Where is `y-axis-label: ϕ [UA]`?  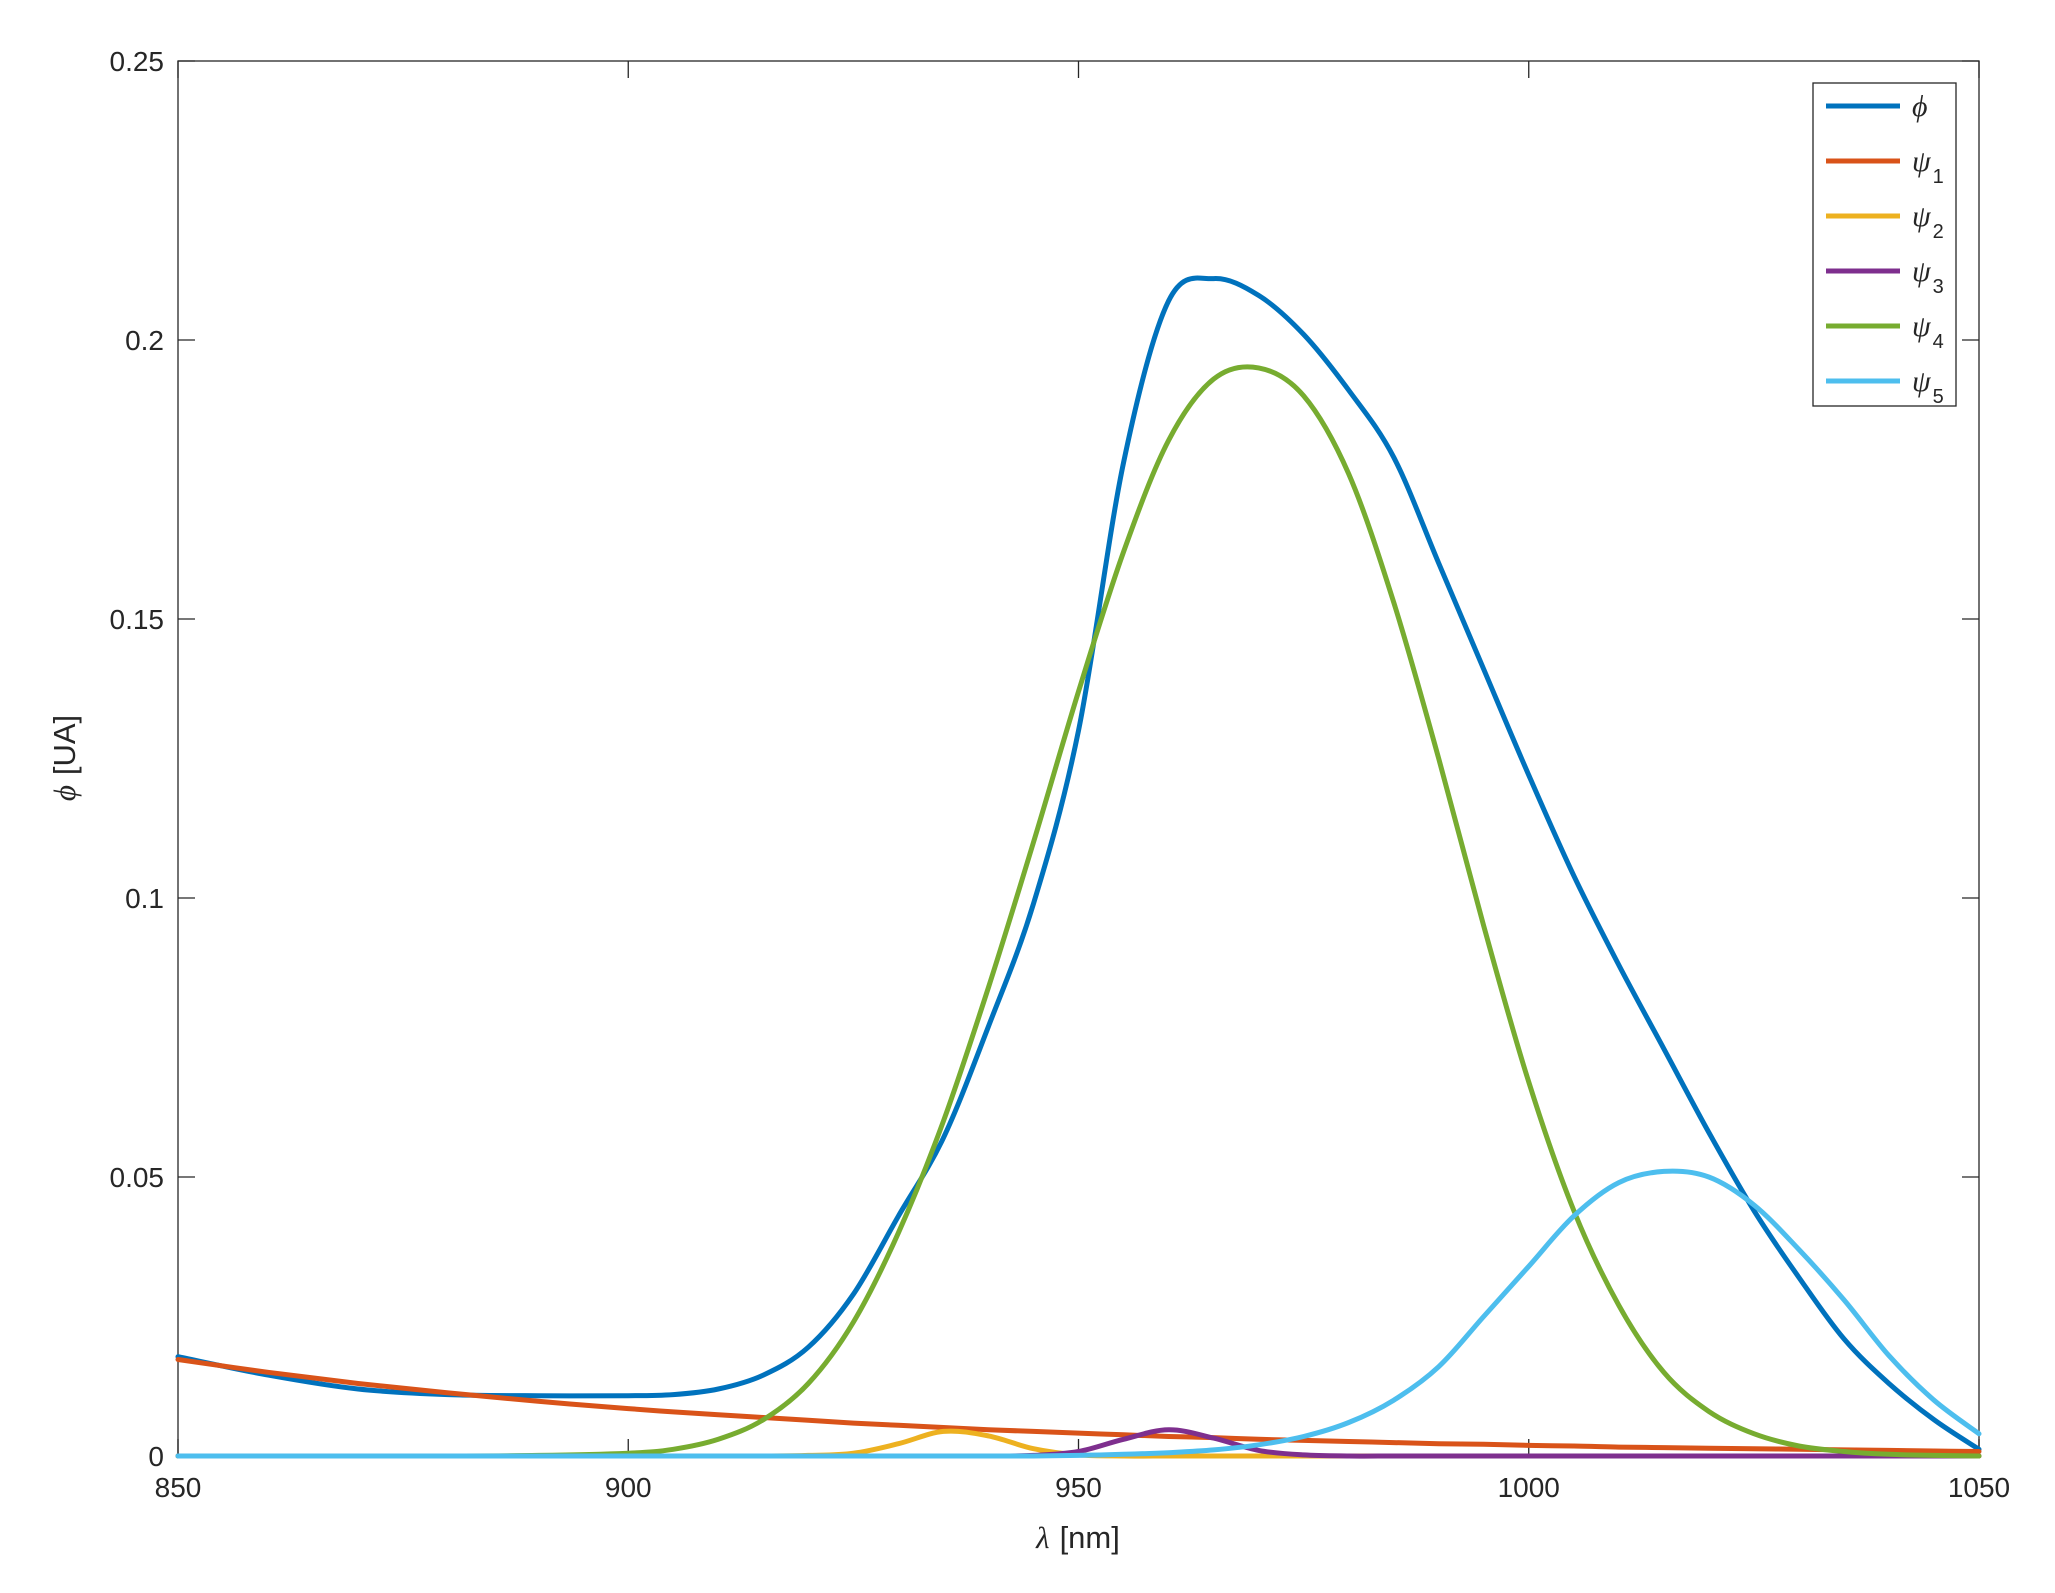 y-axis-label: ϕ [UA] is located at coordinates (64, 758).